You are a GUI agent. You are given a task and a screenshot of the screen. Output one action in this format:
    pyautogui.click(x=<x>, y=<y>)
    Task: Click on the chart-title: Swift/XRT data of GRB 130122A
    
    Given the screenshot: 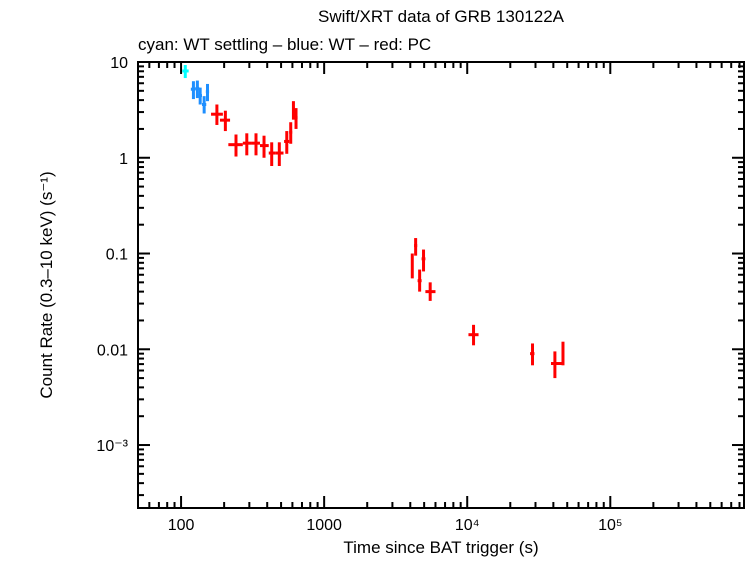 What is the action you would take?
    pyautogui.click(x=441, y=16)
    